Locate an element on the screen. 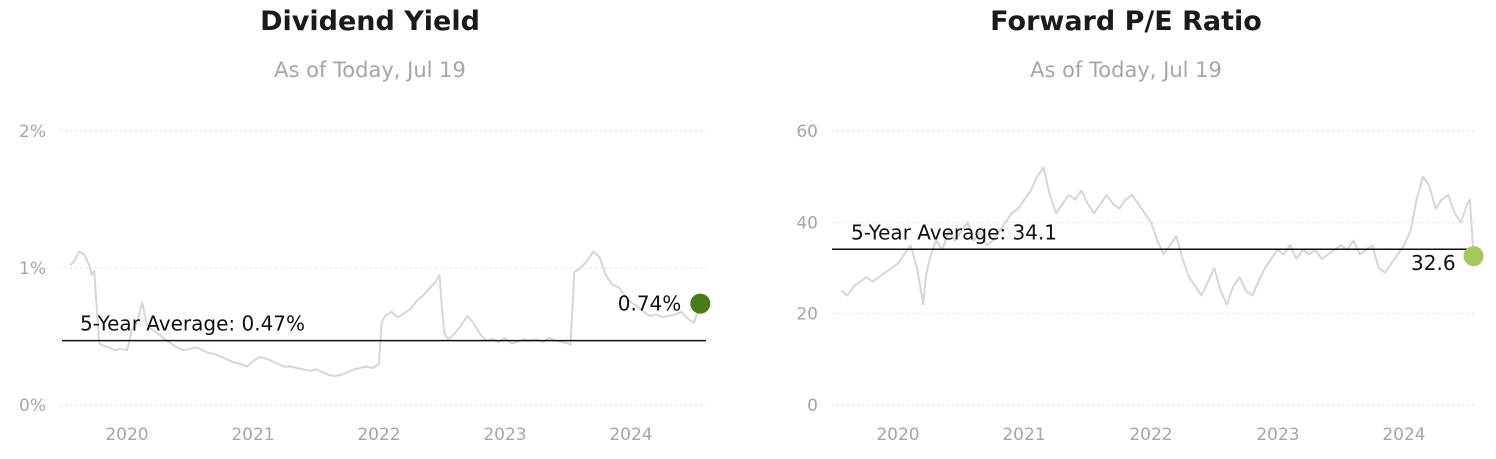  y-tick-label: 0 is located at coordinates (812, 406).